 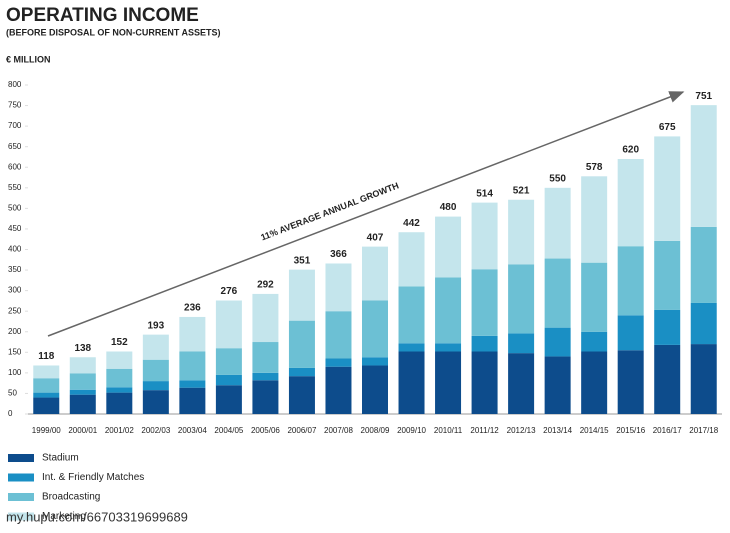 What do you see at coordinates (15, 166) in the screenshot?
I see `y-tick-label: 600` at bounding box center [15, 166].